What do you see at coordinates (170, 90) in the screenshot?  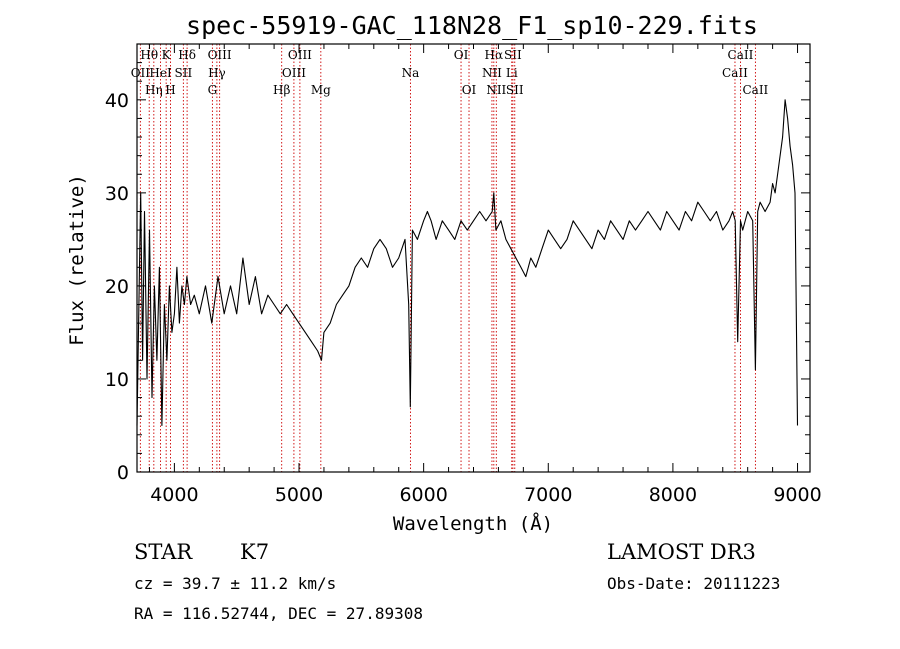 I see `line-label-5: H` at bounding box center [170, 90].